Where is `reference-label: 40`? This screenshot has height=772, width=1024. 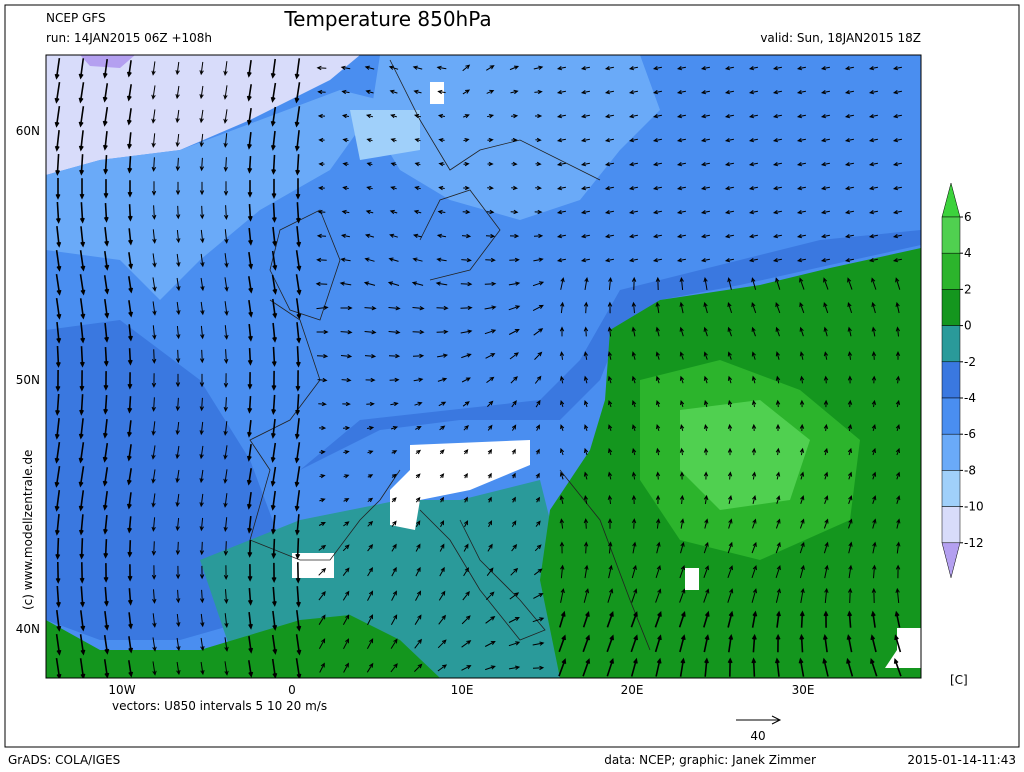
reference-label: 40 is located at coordinates (757, 736).